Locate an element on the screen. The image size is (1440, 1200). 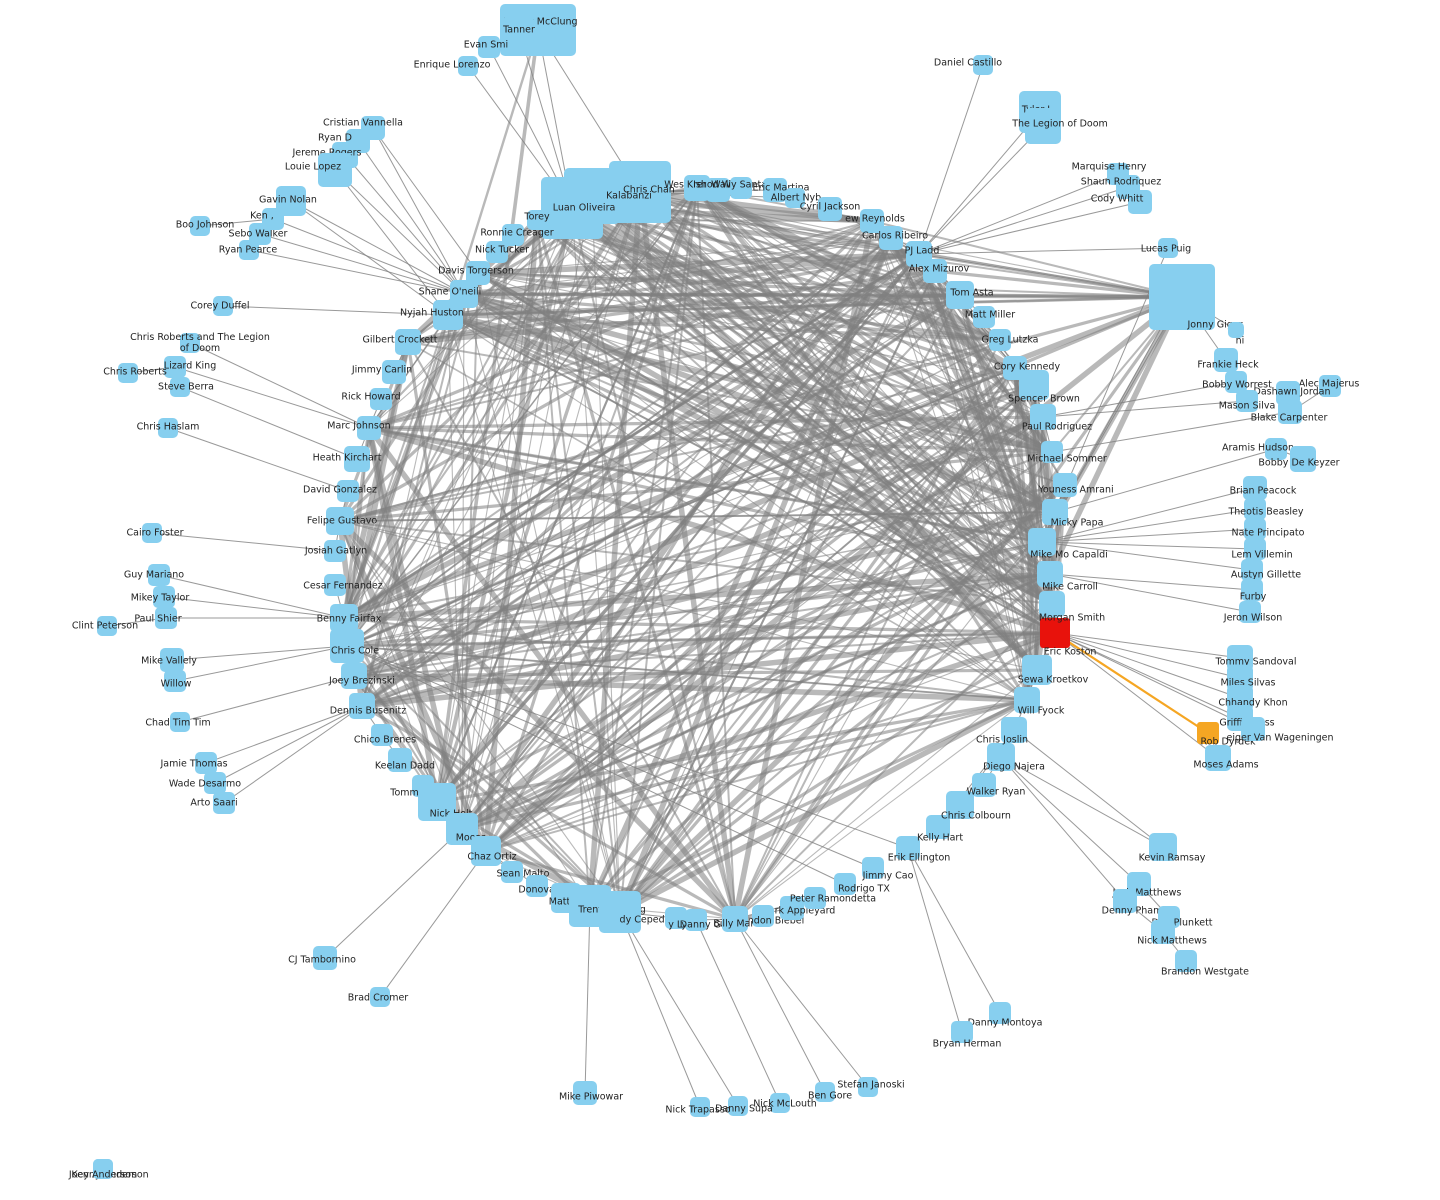
graph-node-kevin-ramsay is located at coordinates (1163, 847).